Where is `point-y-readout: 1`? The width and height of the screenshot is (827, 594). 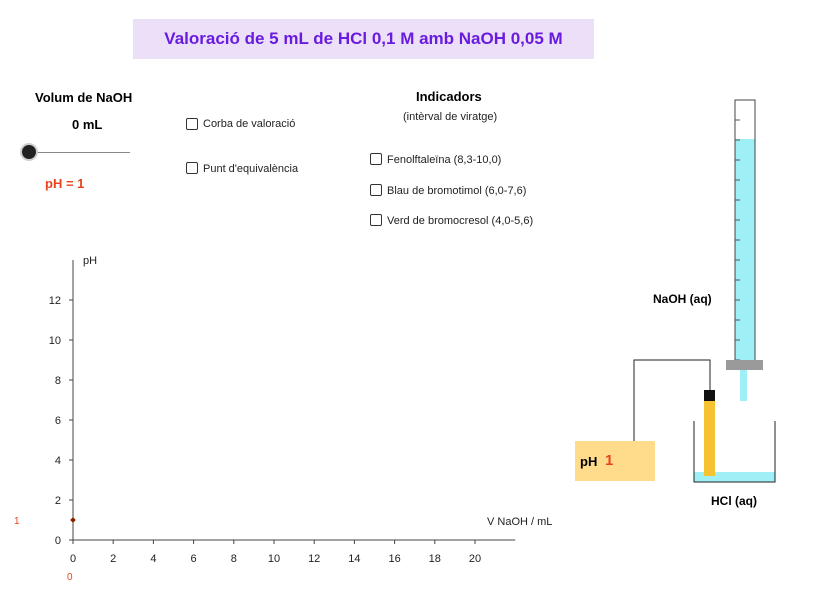 point-y-readout: 1 is located at coordinates (17, 521).